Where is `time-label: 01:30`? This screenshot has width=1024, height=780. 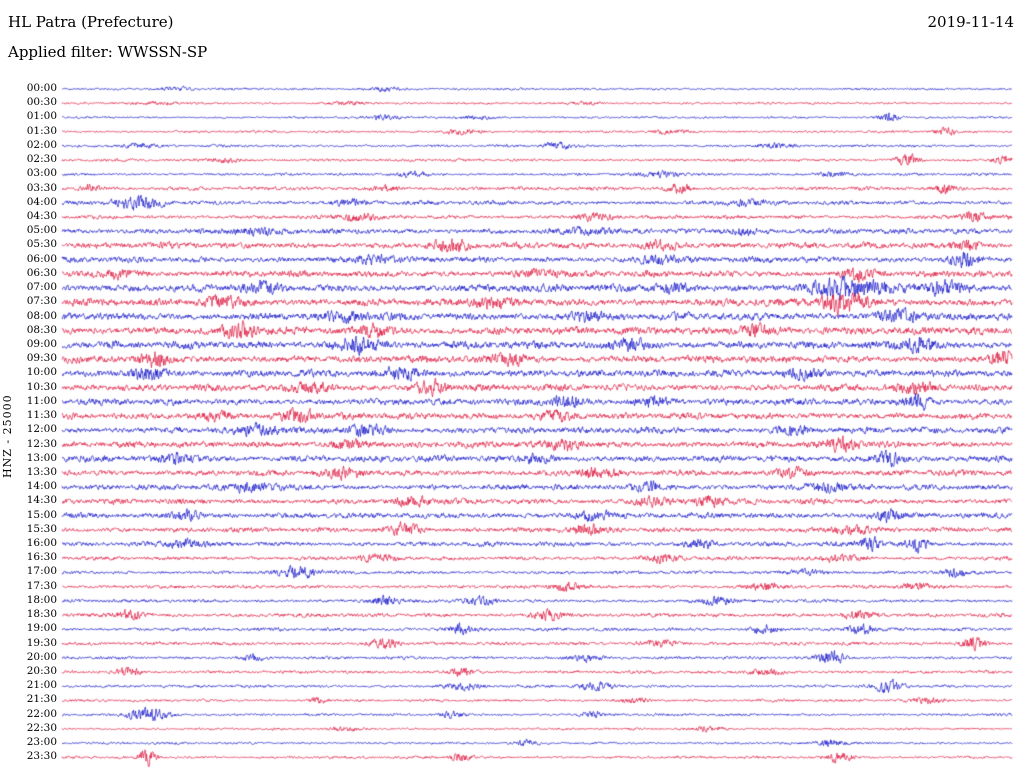
time-label: 01:30 is located at coordinates (41, 130).